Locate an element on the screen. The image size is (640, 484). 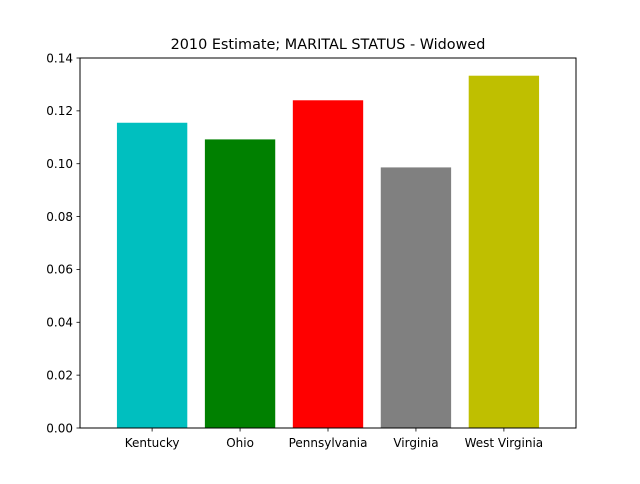
x-tick-label: West Virginia is located at coordinates (504, 443).